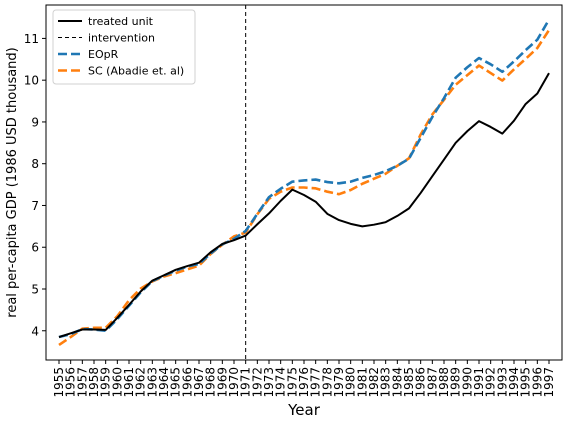 This screenshot has width=568, height=424. I want to click on x-tick-label: 1955, so click(59, 382).